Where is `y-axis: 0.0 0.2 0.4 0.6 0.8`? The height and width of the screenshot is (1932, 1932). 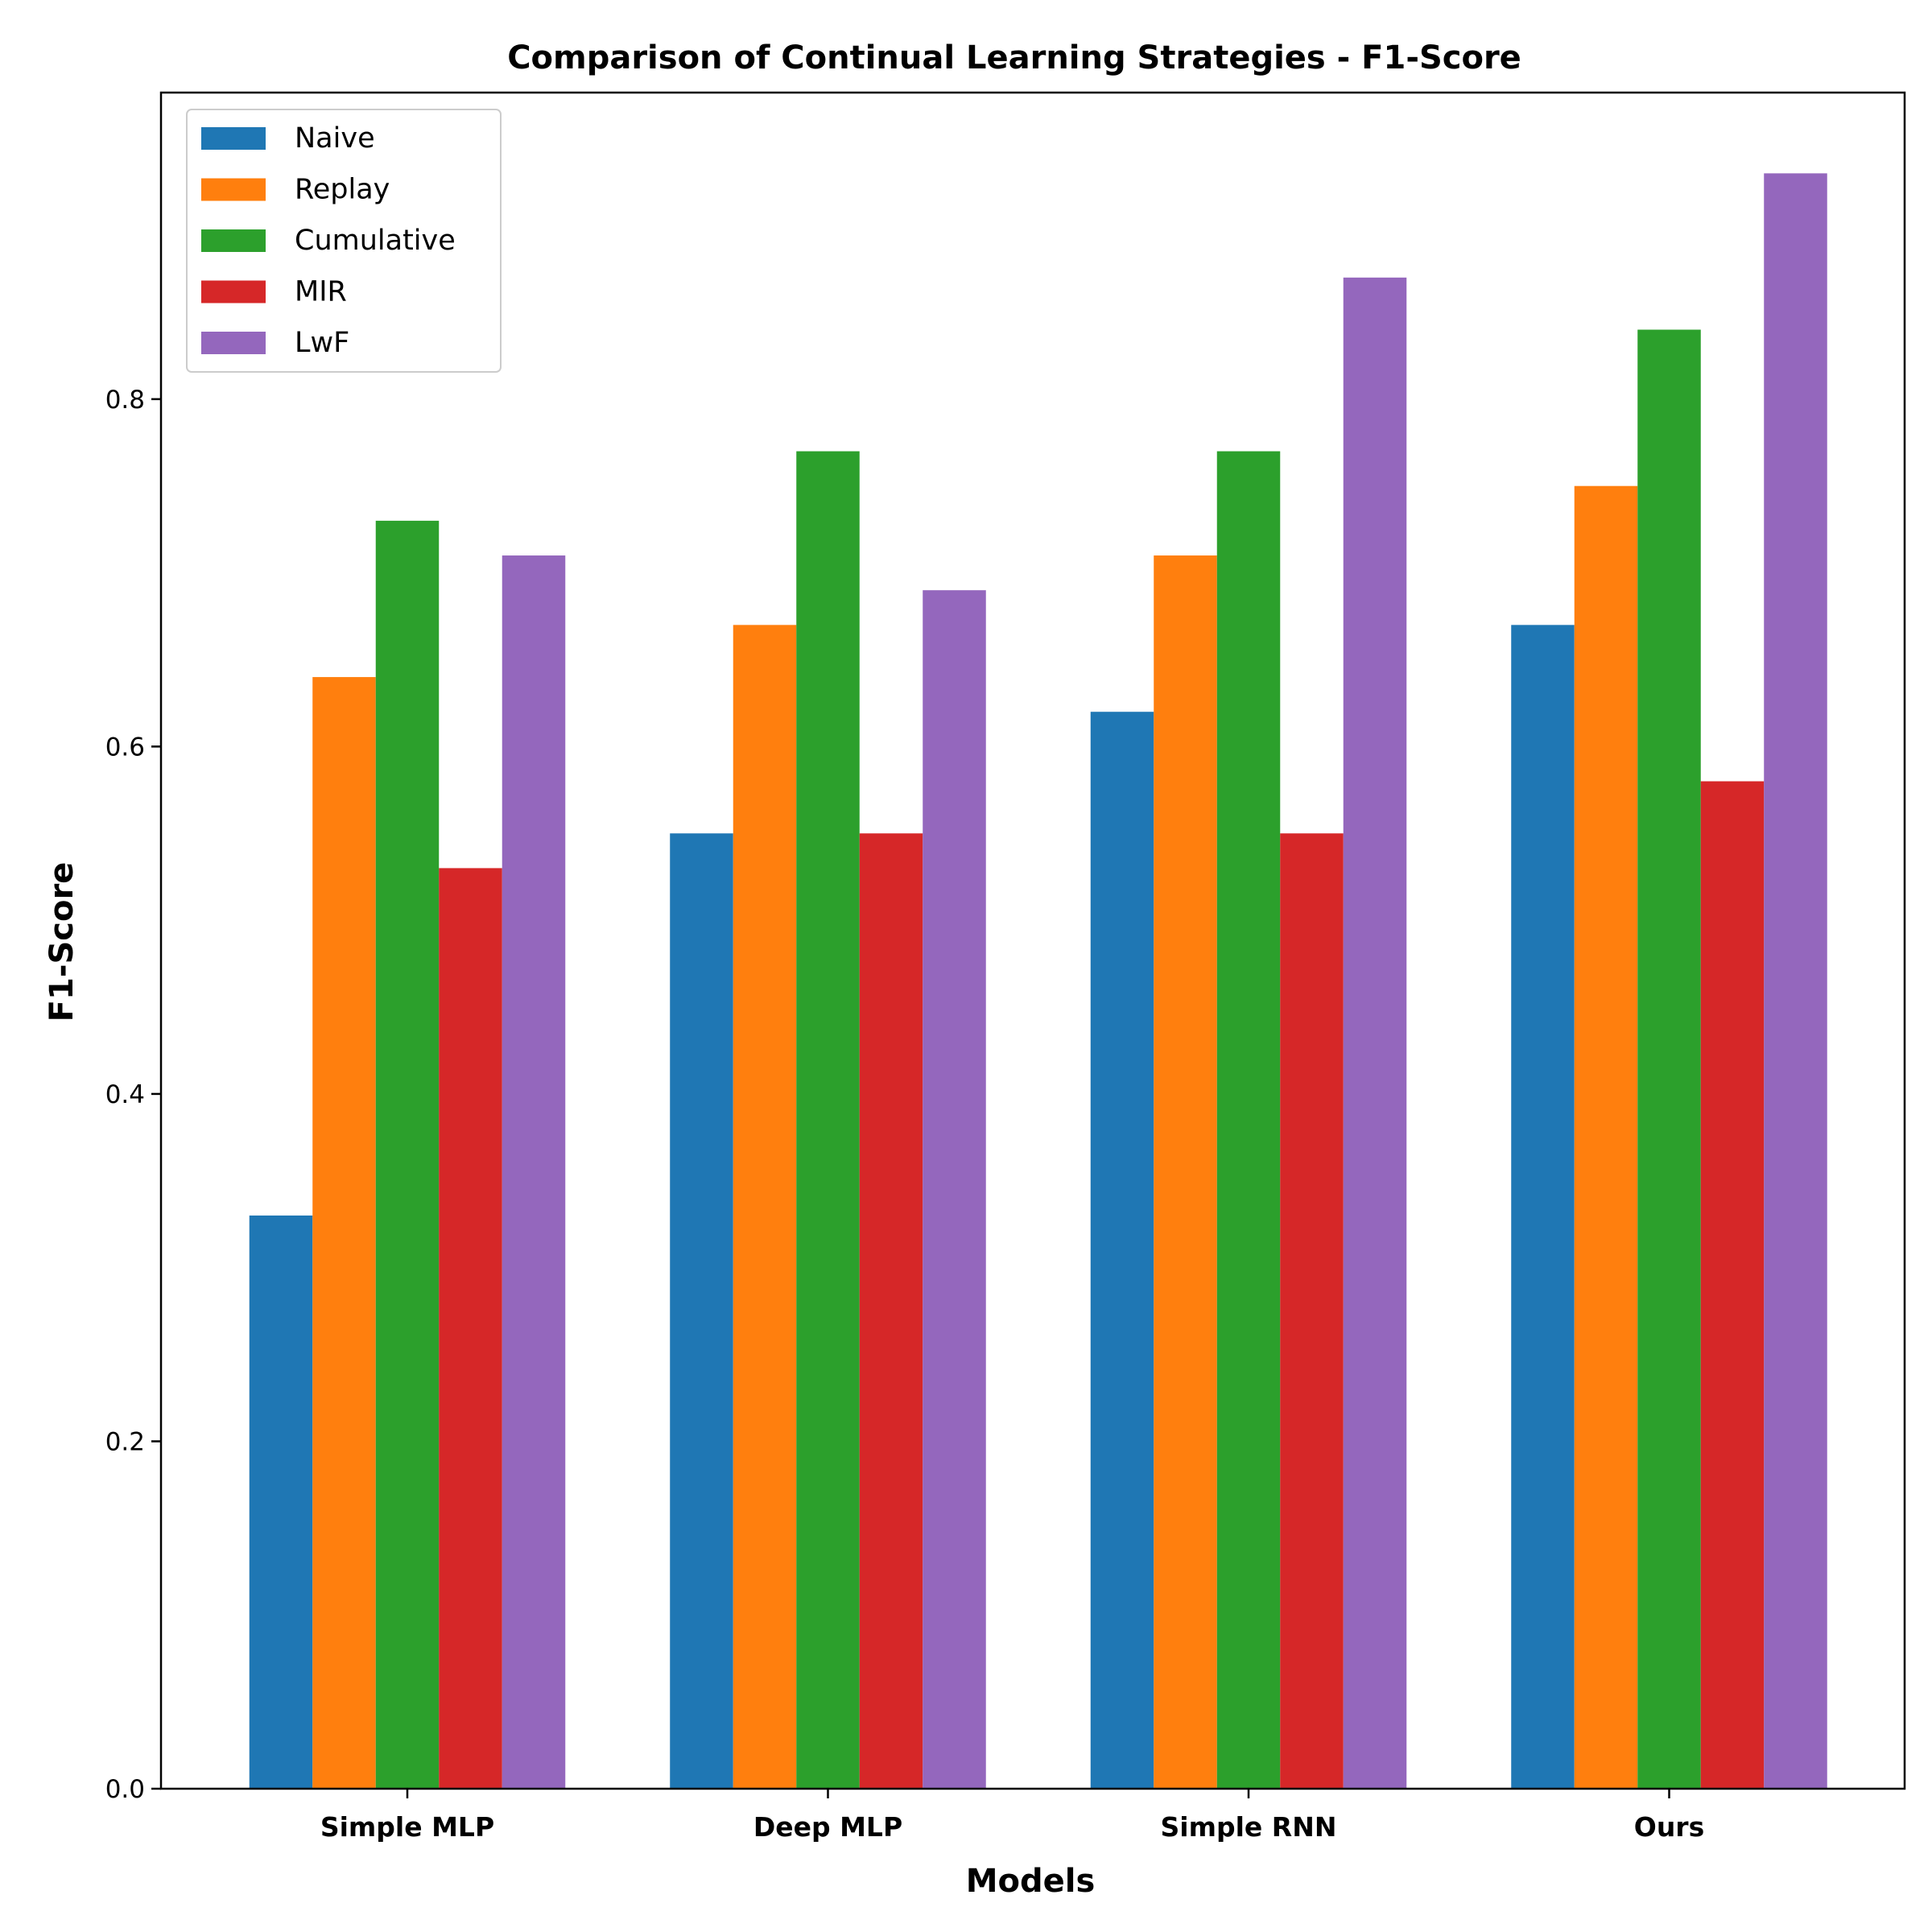 y-axis: 0.0 0.2 0.4 0.6 0.8 is located at coordinates (133, 1095).